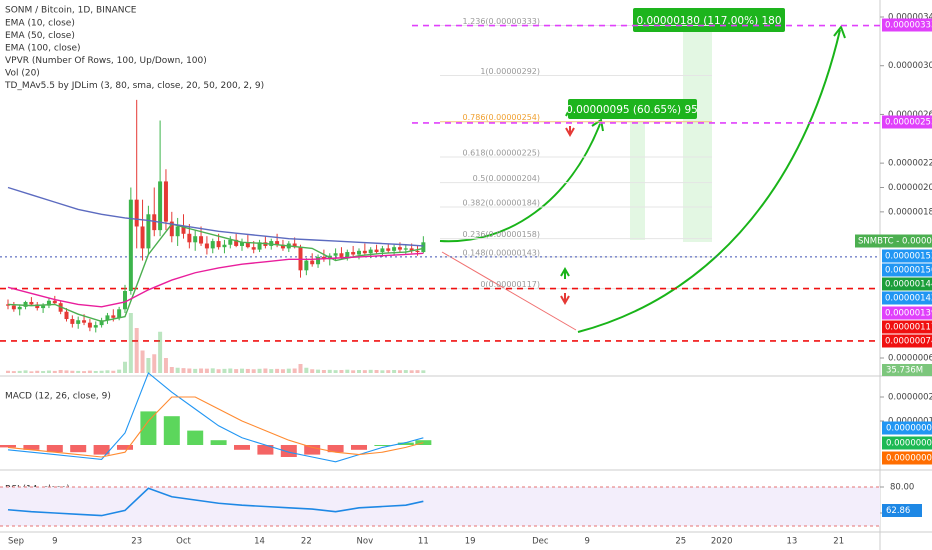  I want to click on rsi-badge, so click(902, 510).